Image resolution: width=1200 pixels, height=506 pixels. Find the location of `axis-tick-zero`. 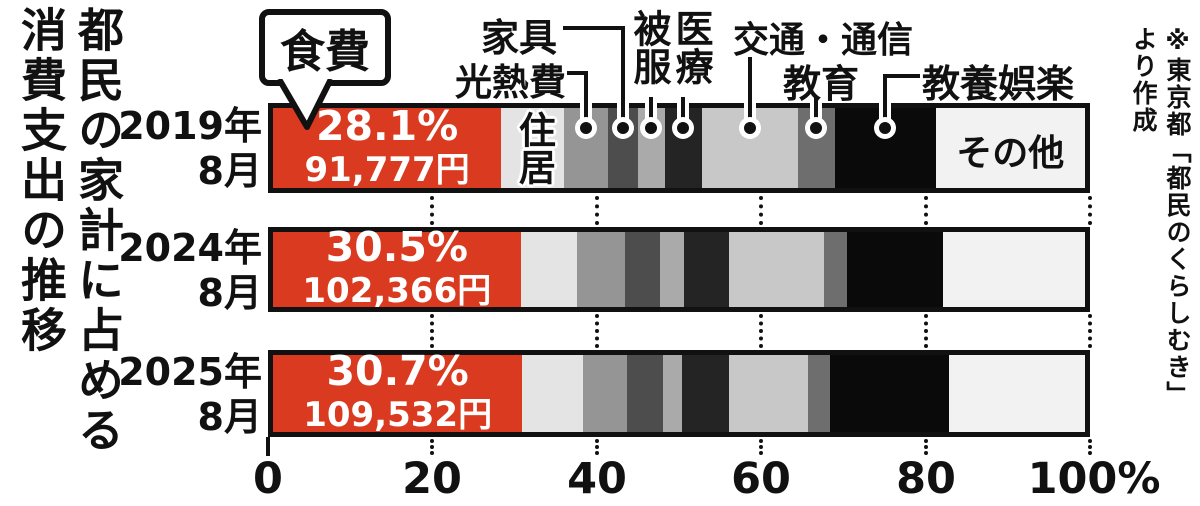

axis-tick-zero is located at coordinates (268, 446).